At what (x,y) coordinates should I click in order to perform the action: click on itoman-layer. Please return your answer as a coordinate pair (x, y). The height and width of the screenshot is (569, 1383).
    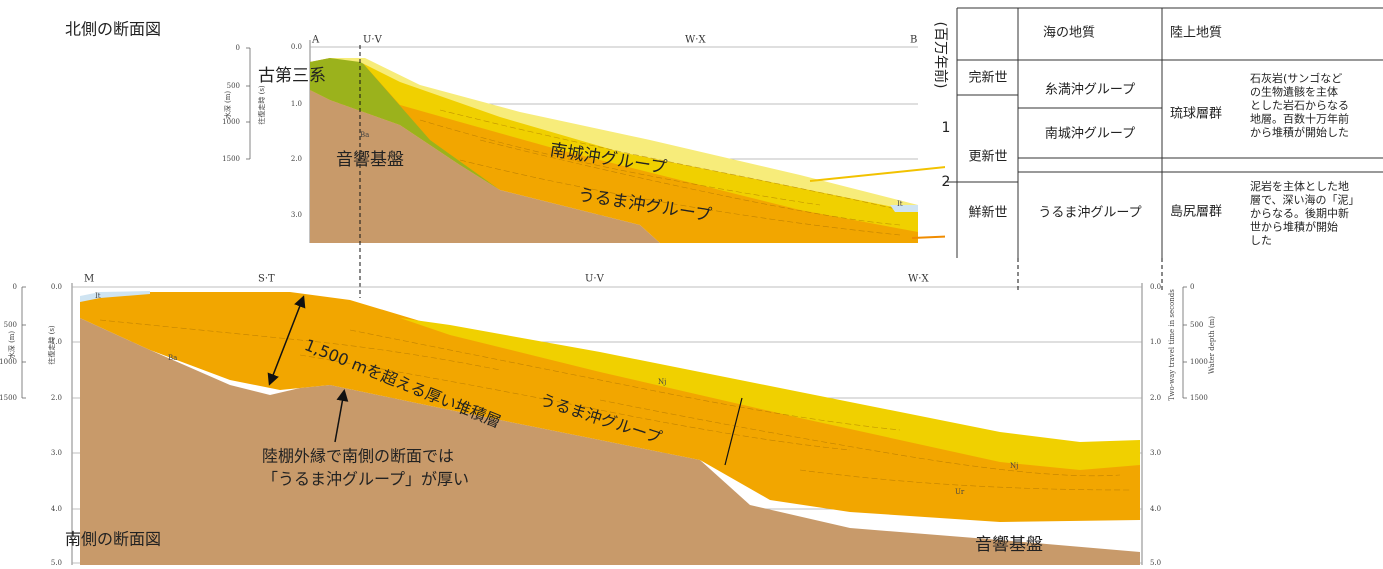
    Looking at the image, I should click on (624, 135).